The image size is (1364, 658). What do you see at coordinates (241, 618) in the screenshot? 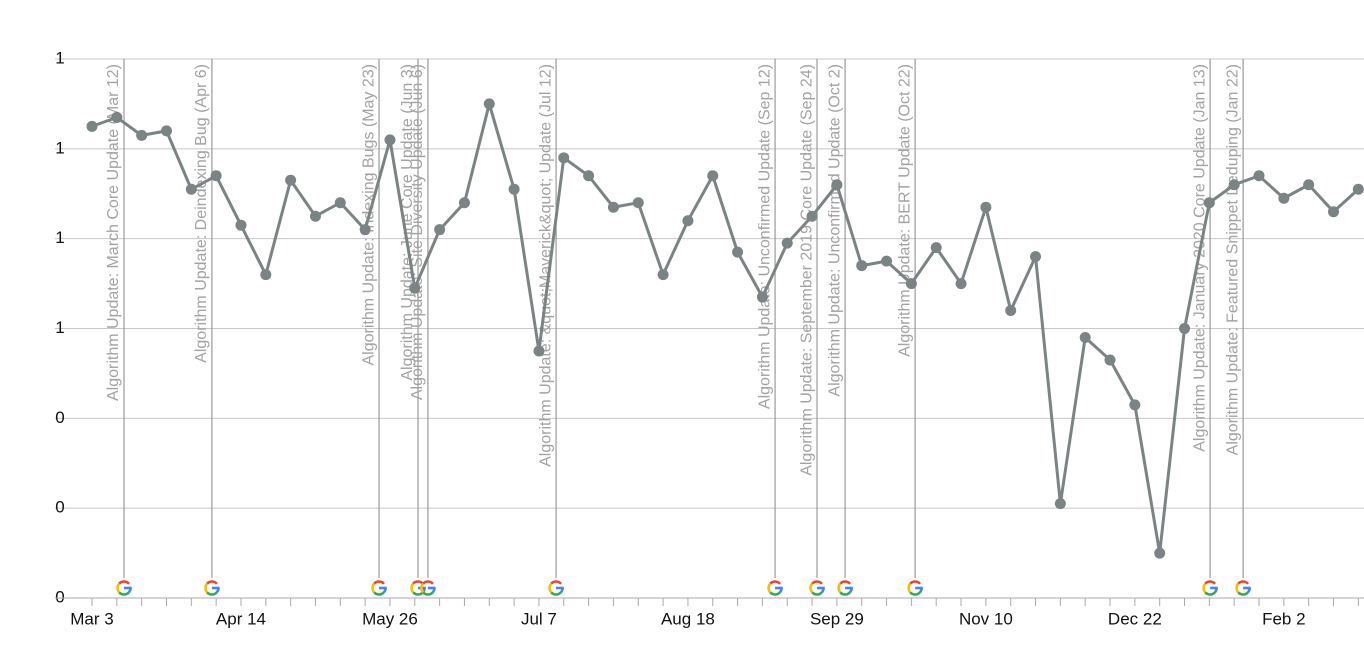
I see `x-tick-label: Apr 14` at bounding box center [241, 618].